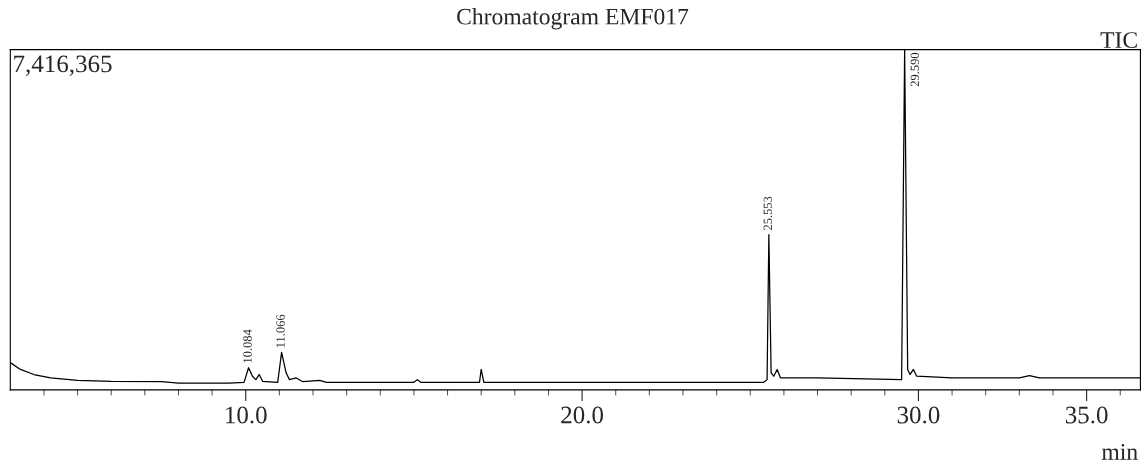 Image resolution: width=1145 pixels, height=468 pixels. What do you see at coordinates (246, 415) in the screenshot?
I see `x-tick-label: 10.0` at bounding box center [246, 415].